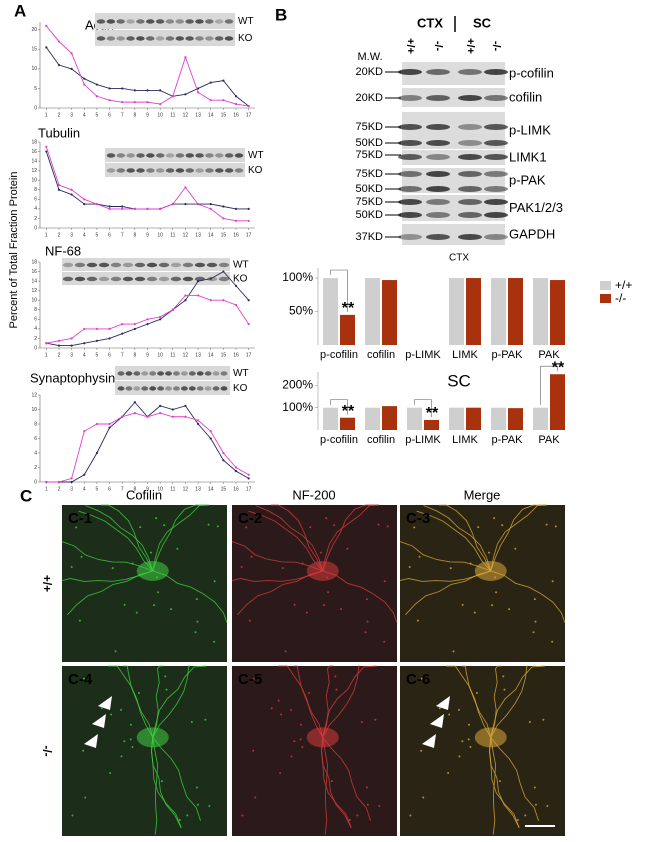  What do you see at coordinates (224, 355) in the screenshot?
I see `x-tick-label: 15` at bounding box center [224, 355].